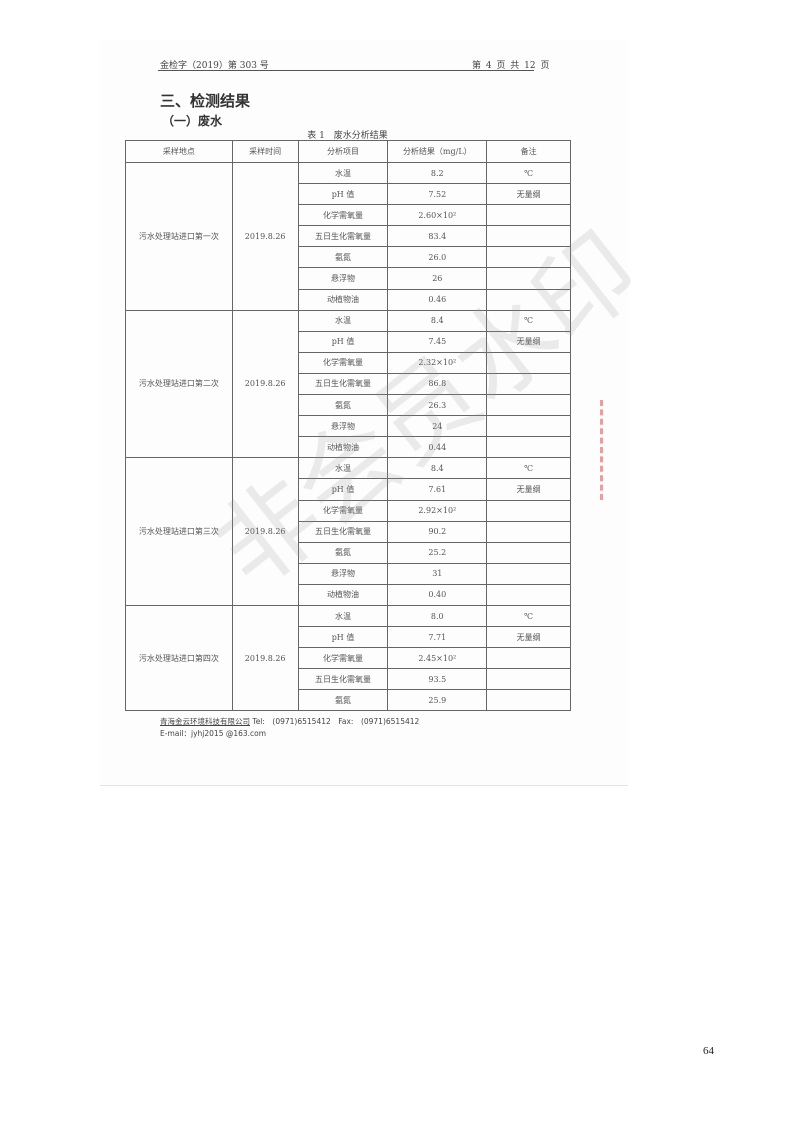  What do you see at coordinates (348, 447) in the screenshot?
I see `table-row: 动植物油 0.44` at bounding box center [348, 447].